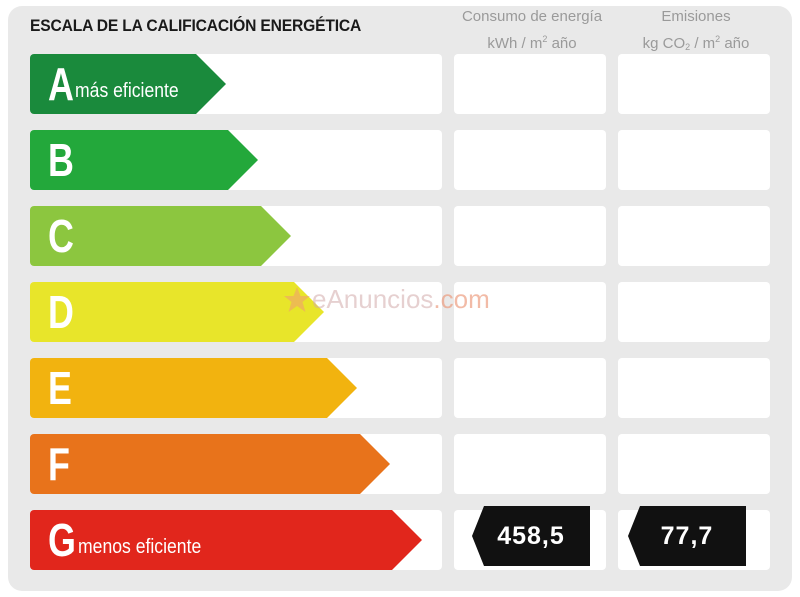  Describe the element at coordinates (696, 30) in the screenshot. I see `emissions-column-header: Emisiones kg CO2 / m2 año` at that location.